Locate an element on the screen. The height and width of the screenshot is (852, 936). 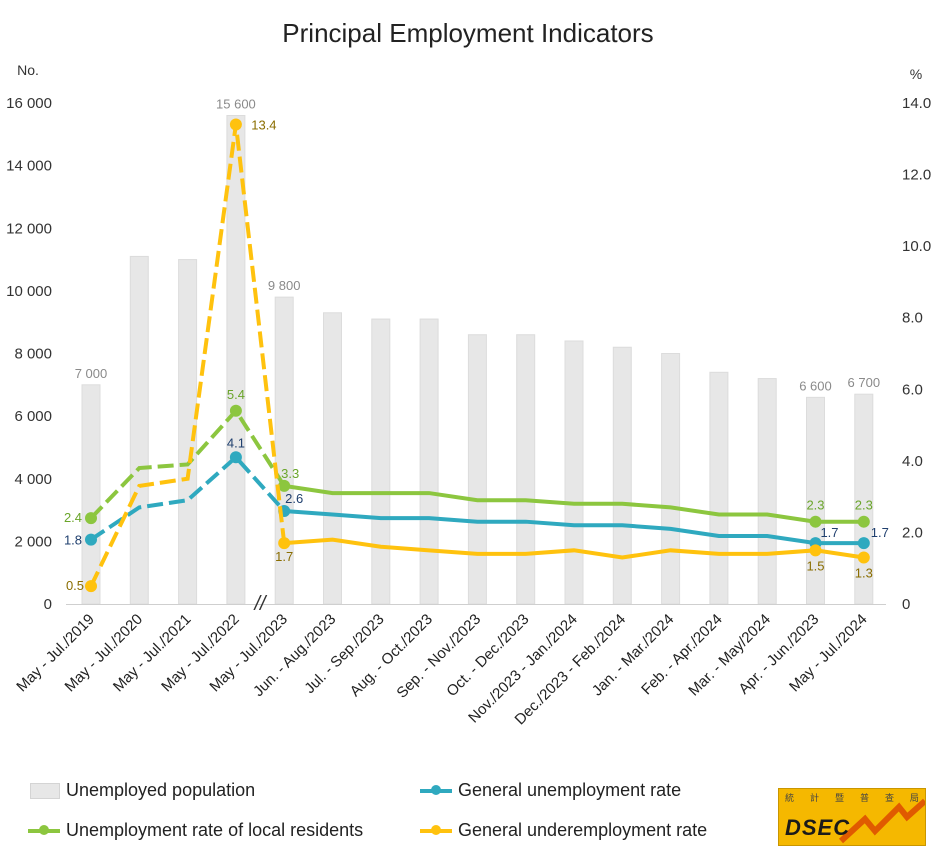
left-tick-label: 10 000 is located at coordinates (29, 291).